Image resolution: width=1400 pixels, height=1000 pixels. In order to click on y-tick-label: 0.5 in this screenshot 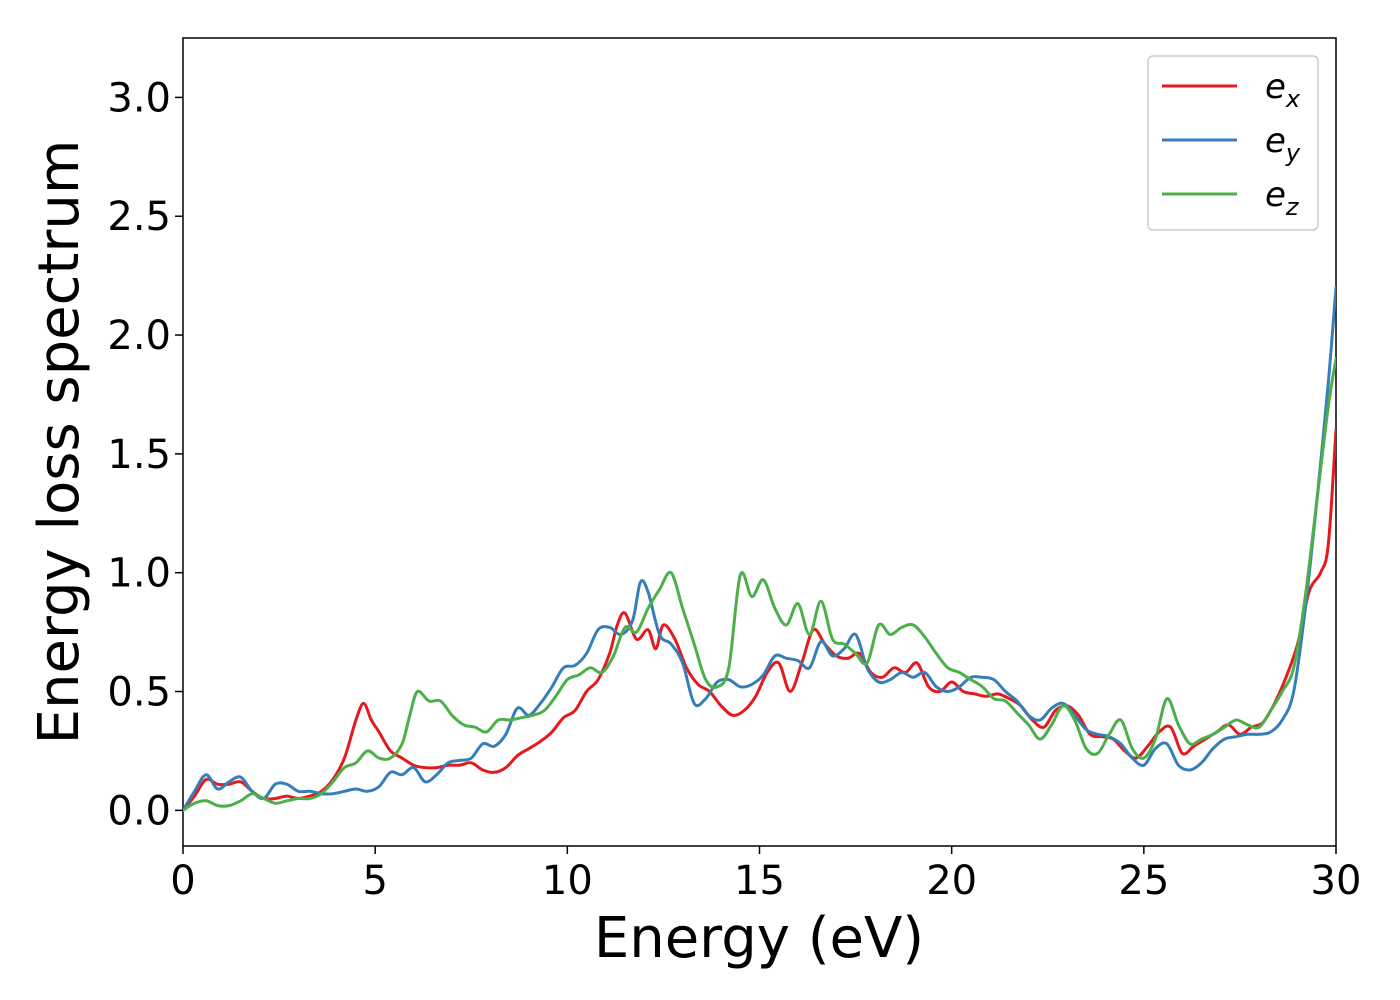, I will do `click(139, 693)`.